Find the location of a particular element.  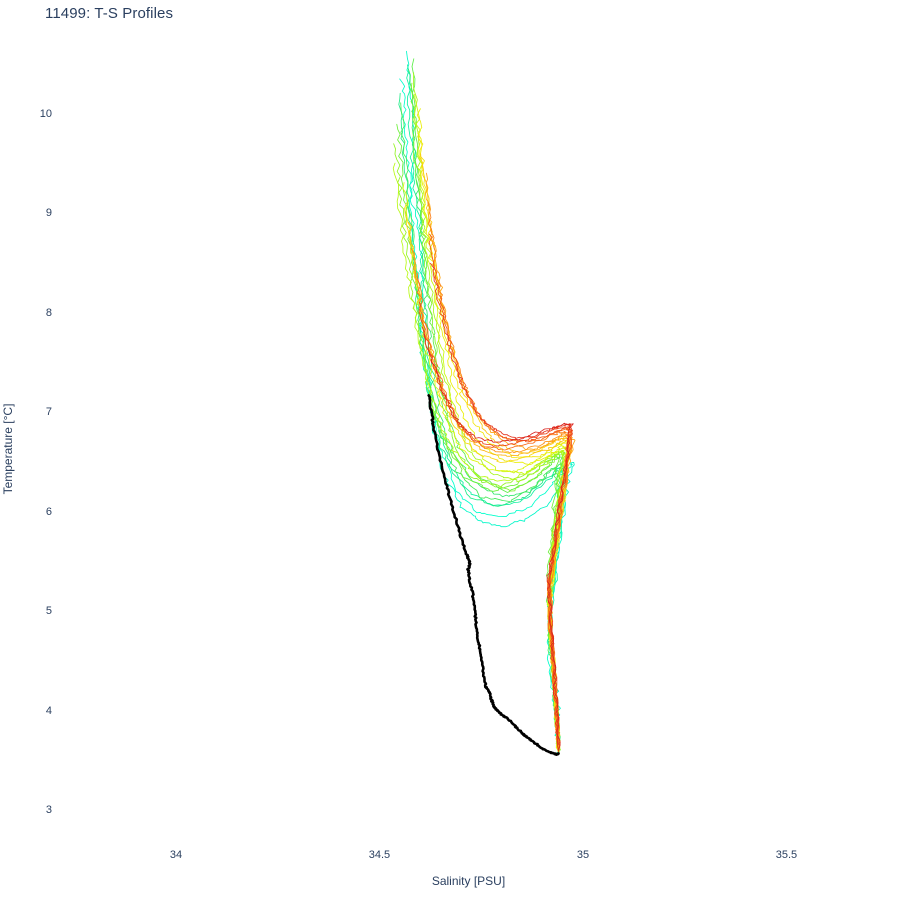

y-tick-label: 3 is located at coordinates (48, 810).